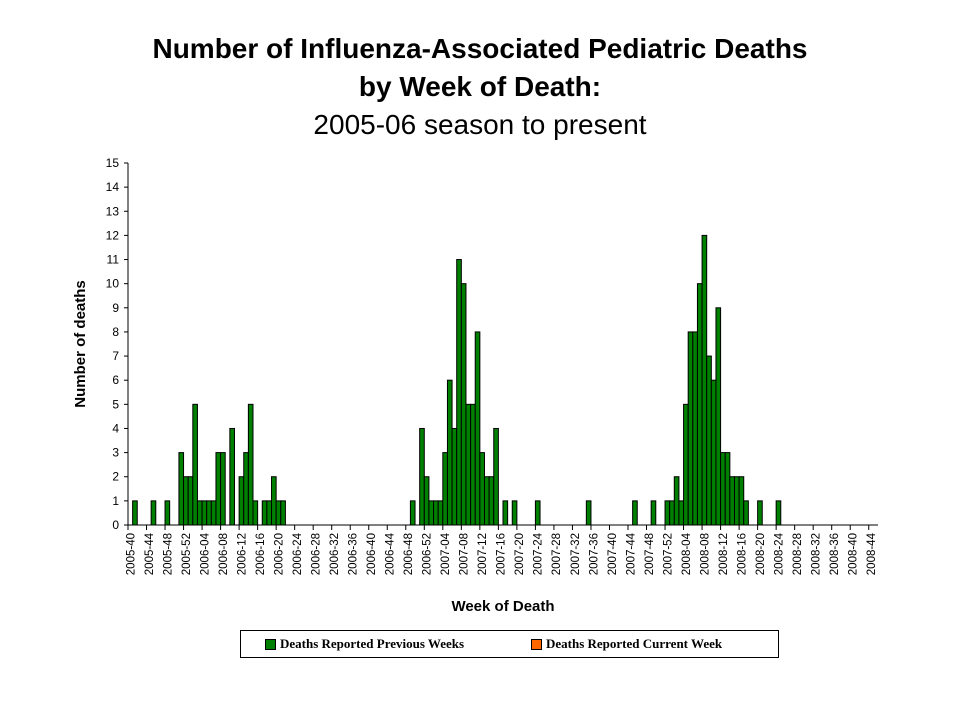 The height and width of the screenshot is (720, 960). Describe the element at coordinates (115, 477) in the screenshot. I see `y-tick-label: 2` at that location.